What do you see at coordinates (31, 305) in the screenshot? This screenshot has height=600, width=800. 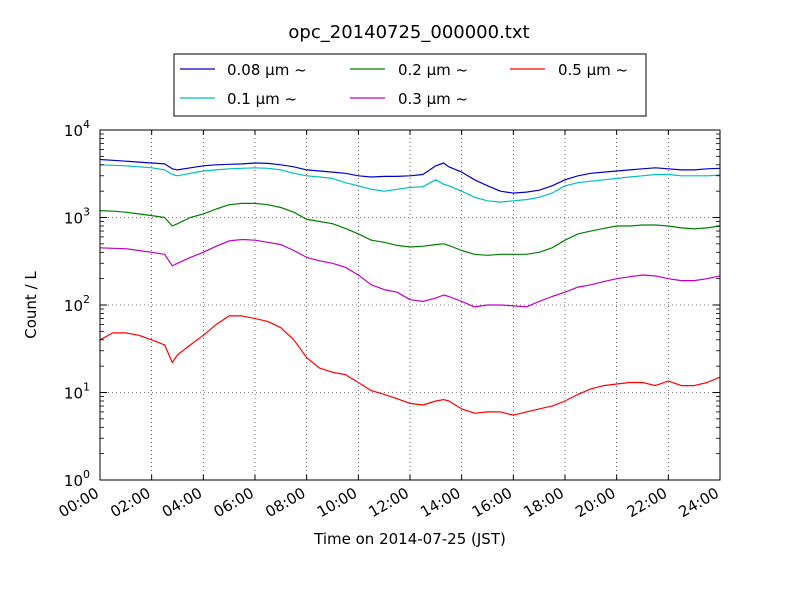 I see `y-axis-label: Count / L` at bounding box center [31, 305].